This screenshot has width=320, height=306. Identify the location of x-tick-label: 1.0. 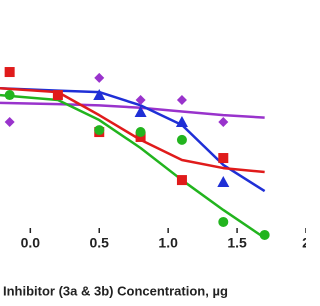
(168, 243).